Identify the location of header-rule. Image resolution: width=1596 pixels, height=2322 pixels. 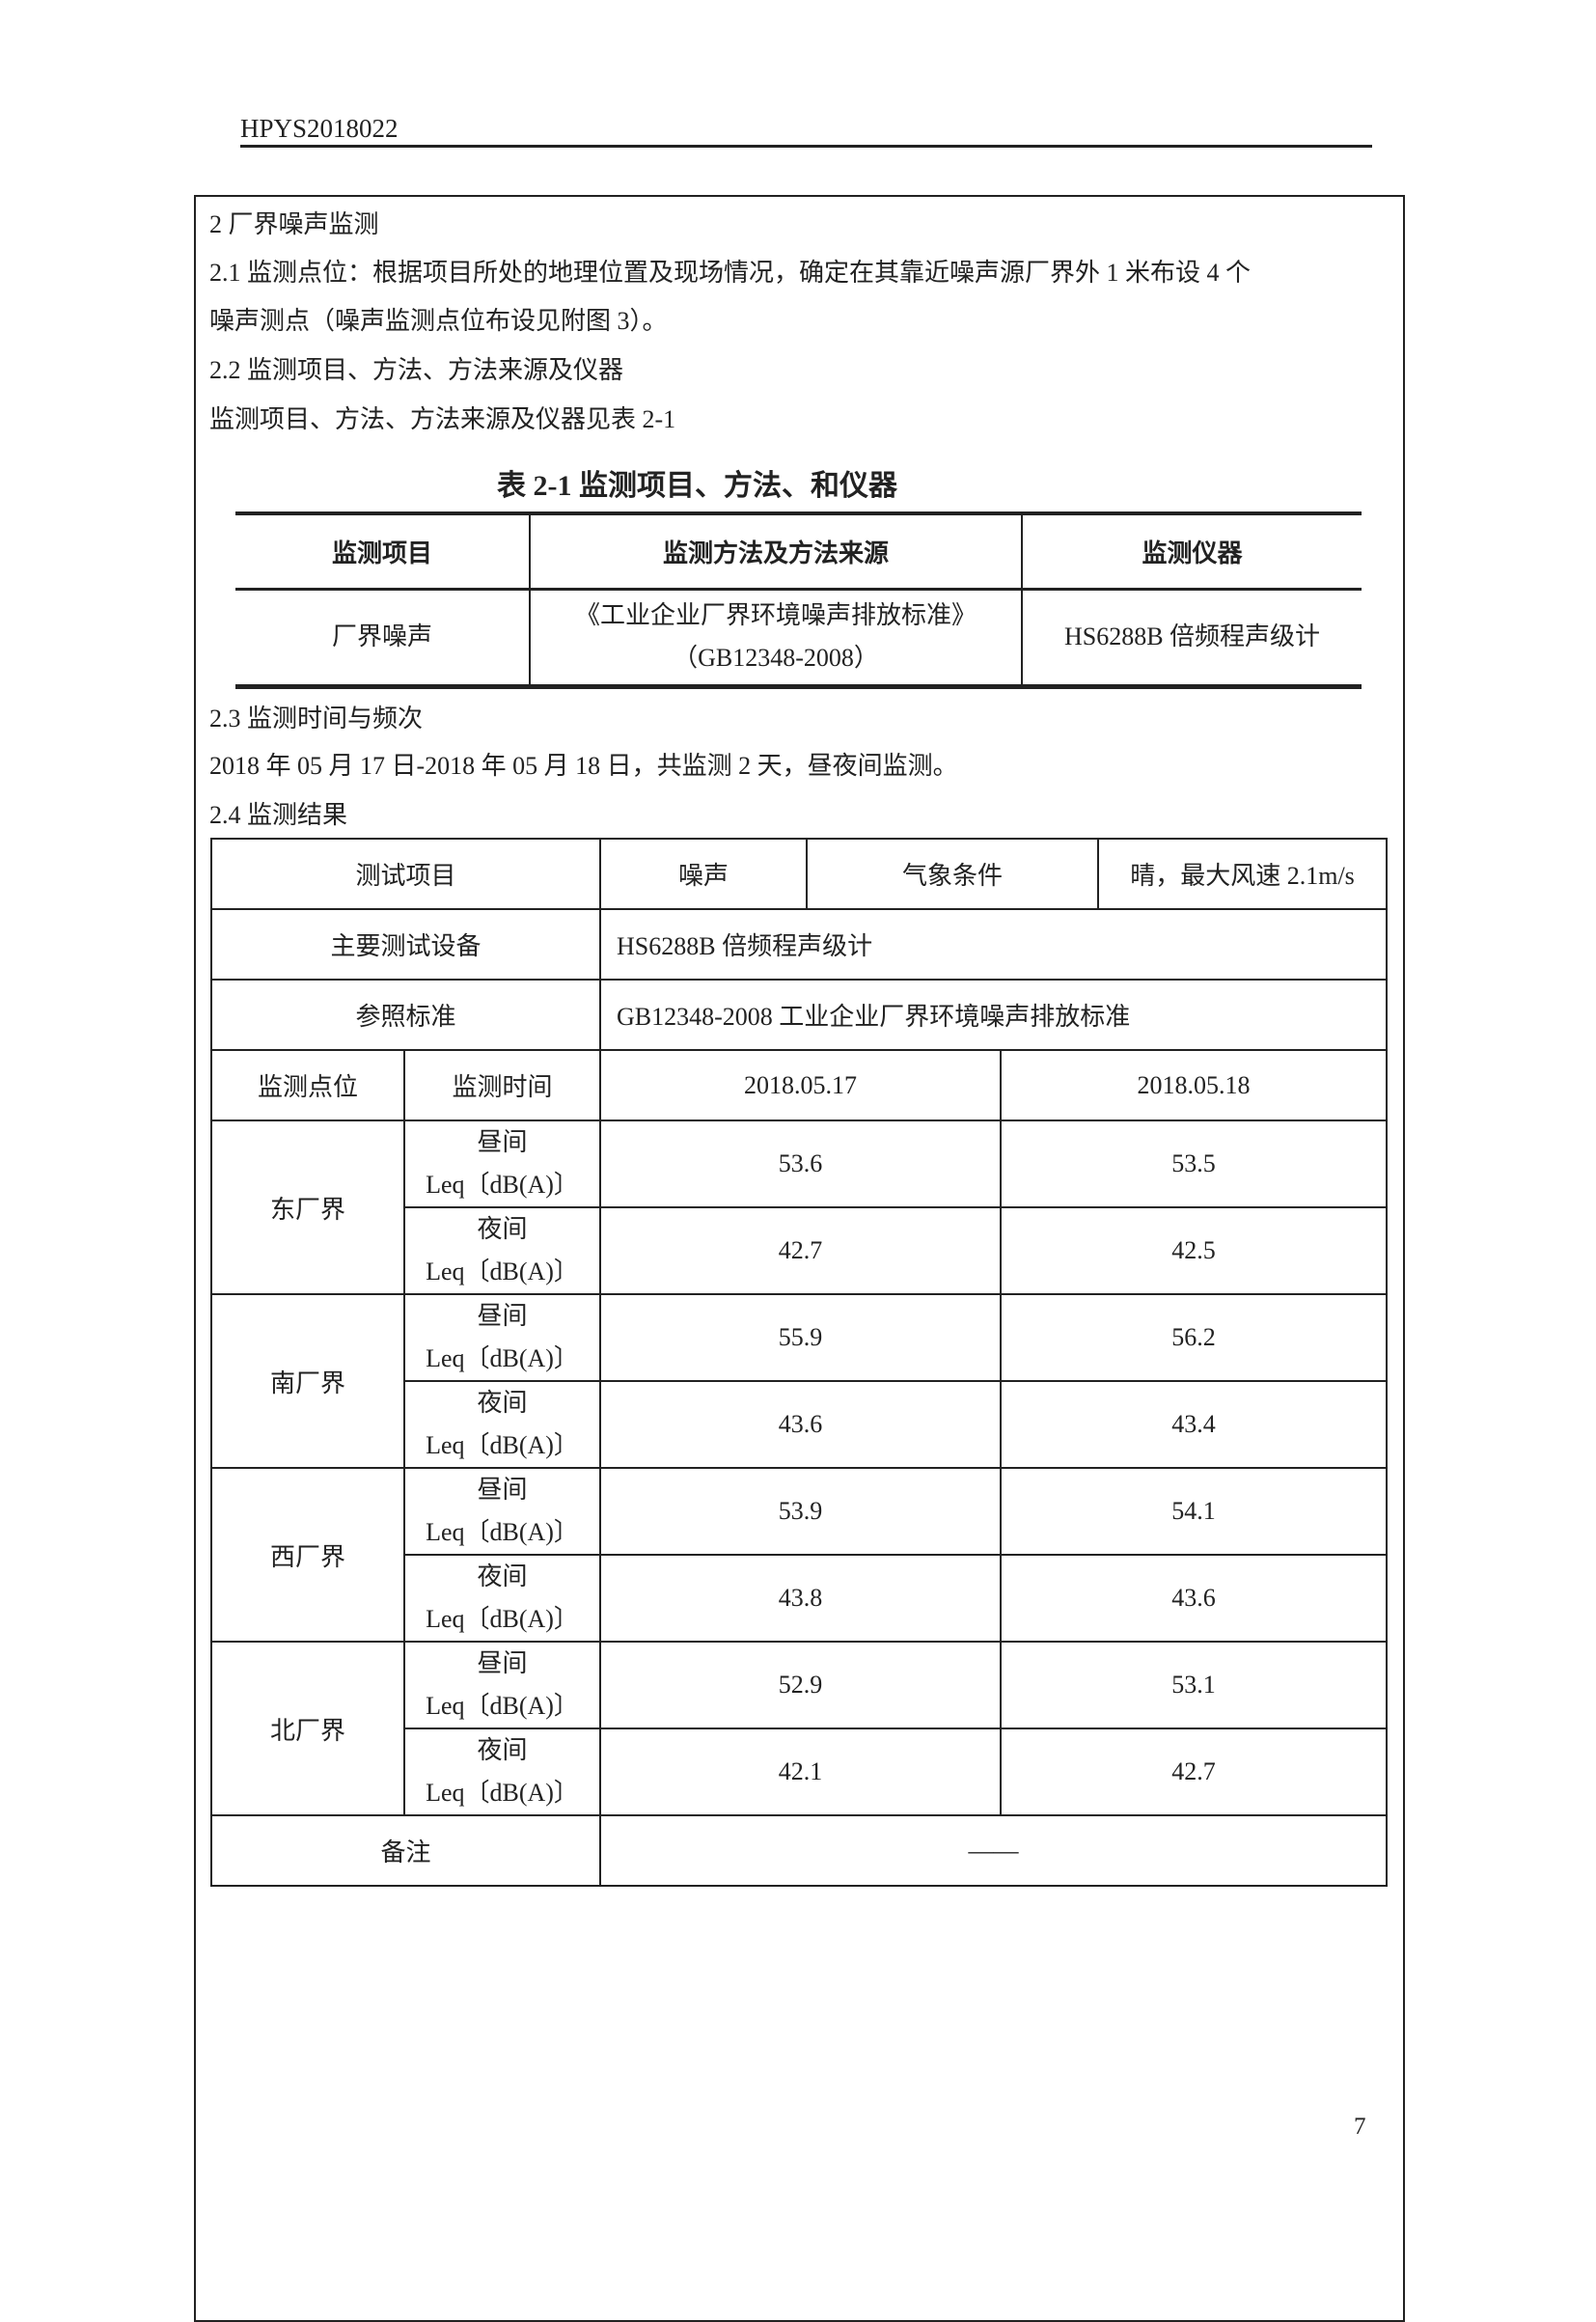
(806, 146).